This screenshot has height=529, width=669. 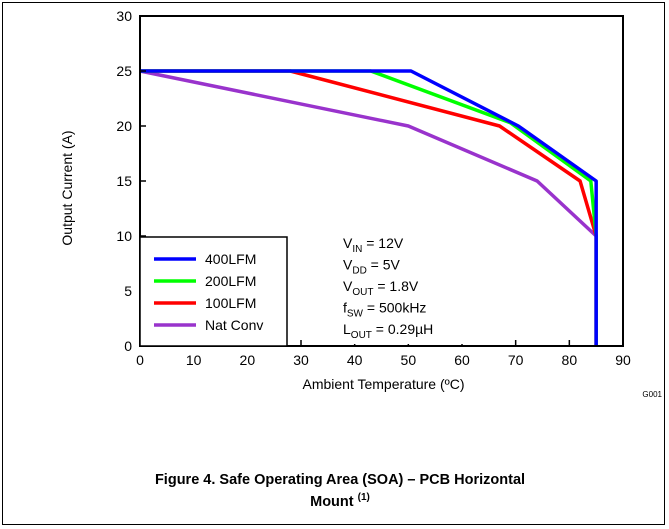 I want to click on annotation-line: VDD = 5V, so click(x=372, y=267).